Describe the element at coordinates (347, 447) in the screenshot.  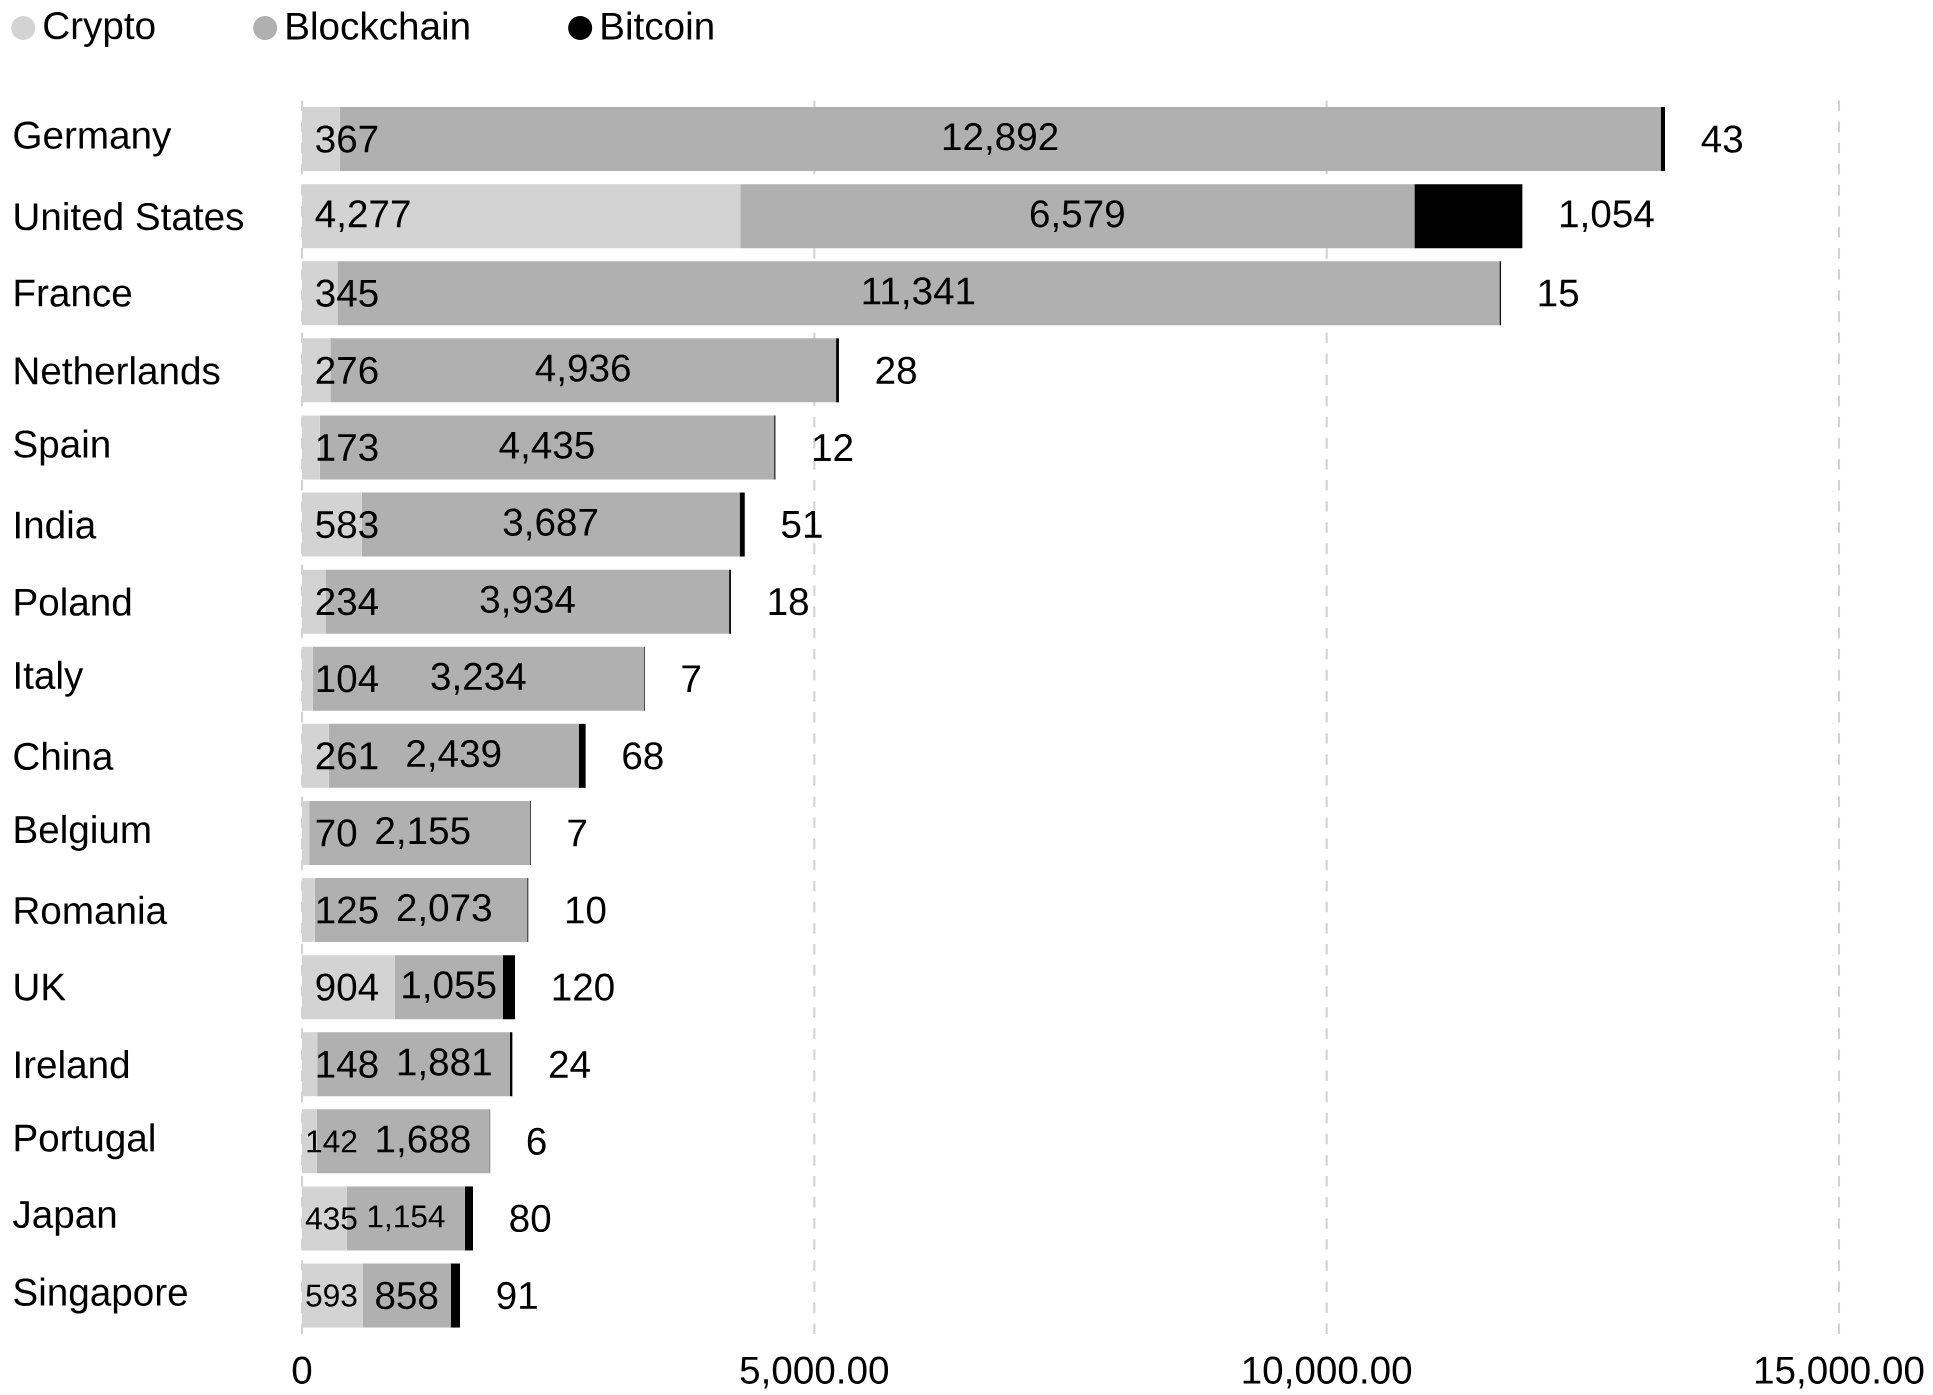
I see `data-label: 173` at that location.